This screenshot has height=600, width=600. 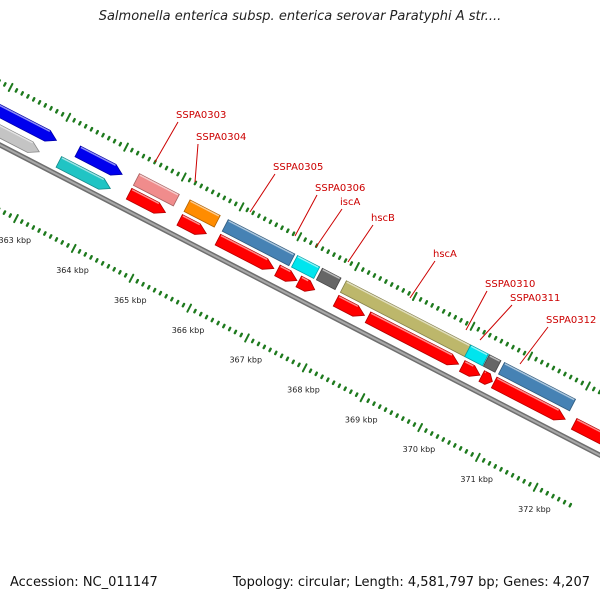 I want to click on tick-label: 367 kbp, so click(x=245, y=360).